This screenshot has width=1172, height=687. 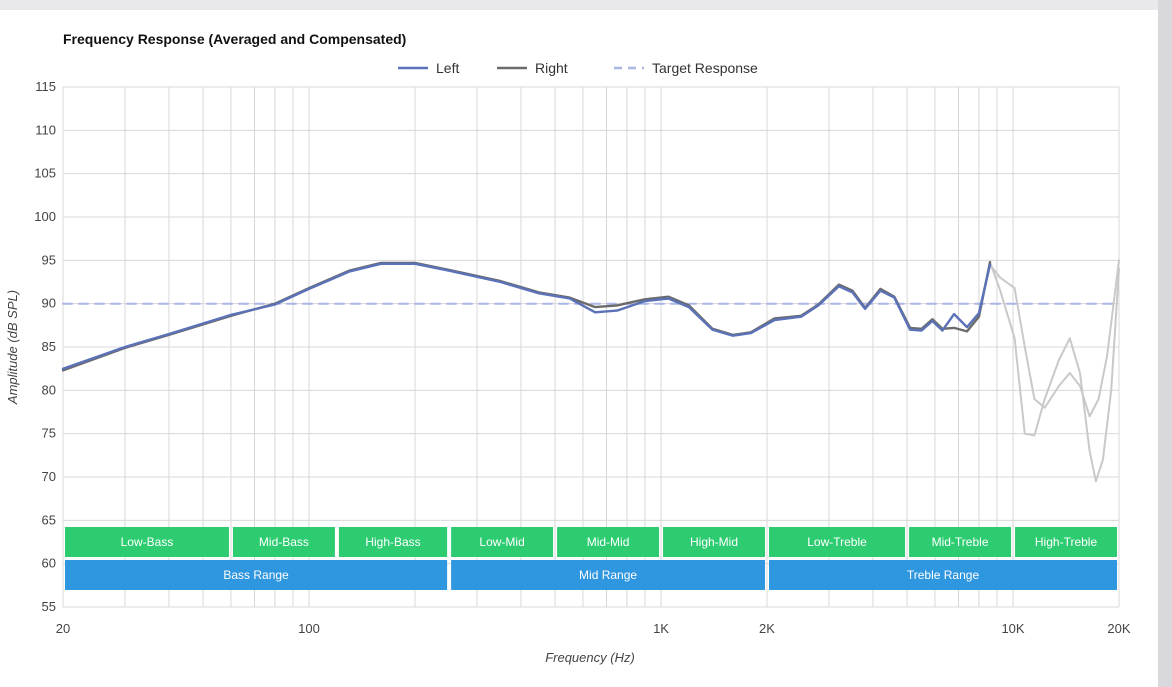 I want to click on lower-band-label: Mid Range, so click(x=608, y=575).